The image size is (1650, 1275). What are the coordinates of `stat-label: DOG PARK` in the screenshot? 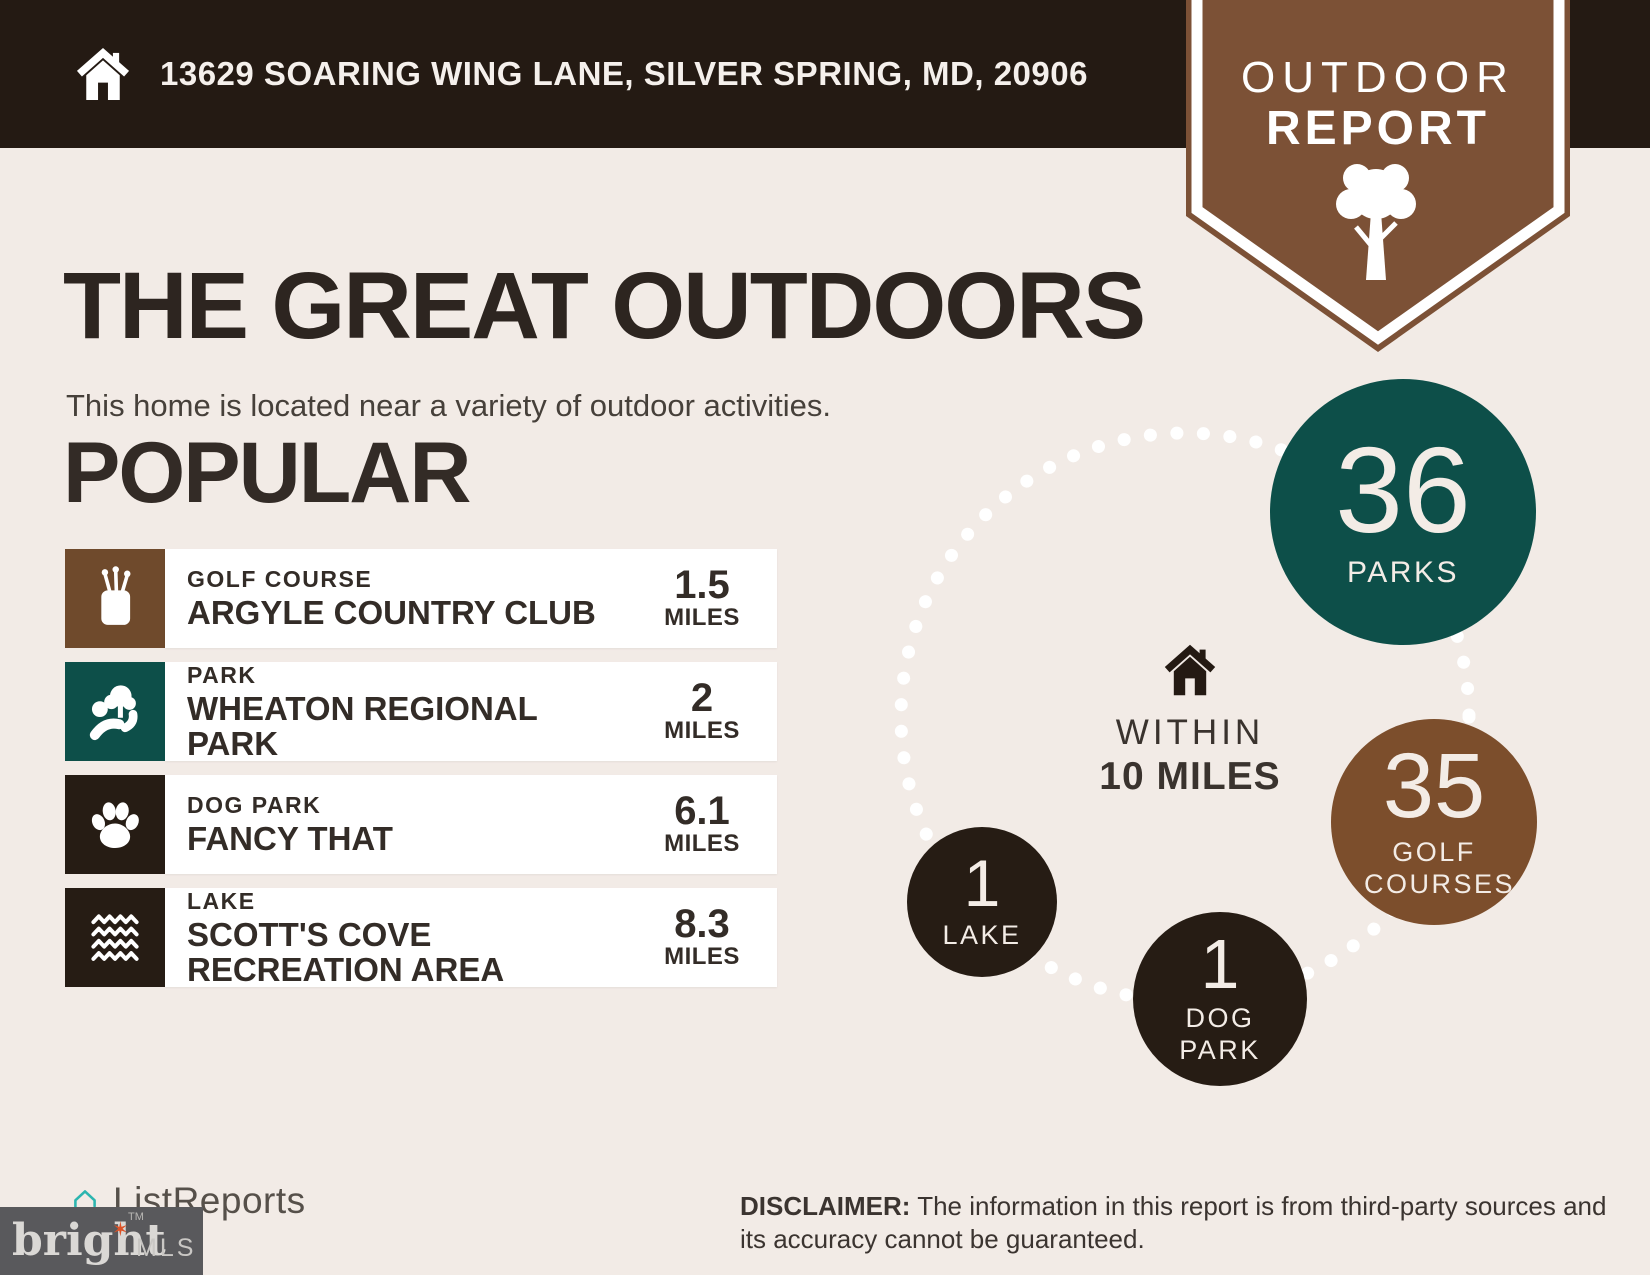 It's located at (1220, 1034).